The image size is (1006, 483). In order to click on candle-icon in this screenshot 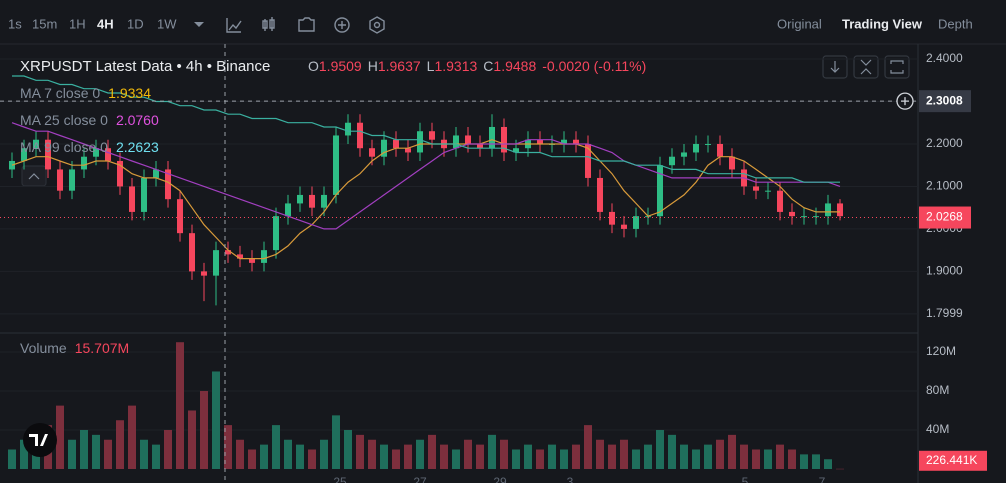, I will do `click(268, 24)`.